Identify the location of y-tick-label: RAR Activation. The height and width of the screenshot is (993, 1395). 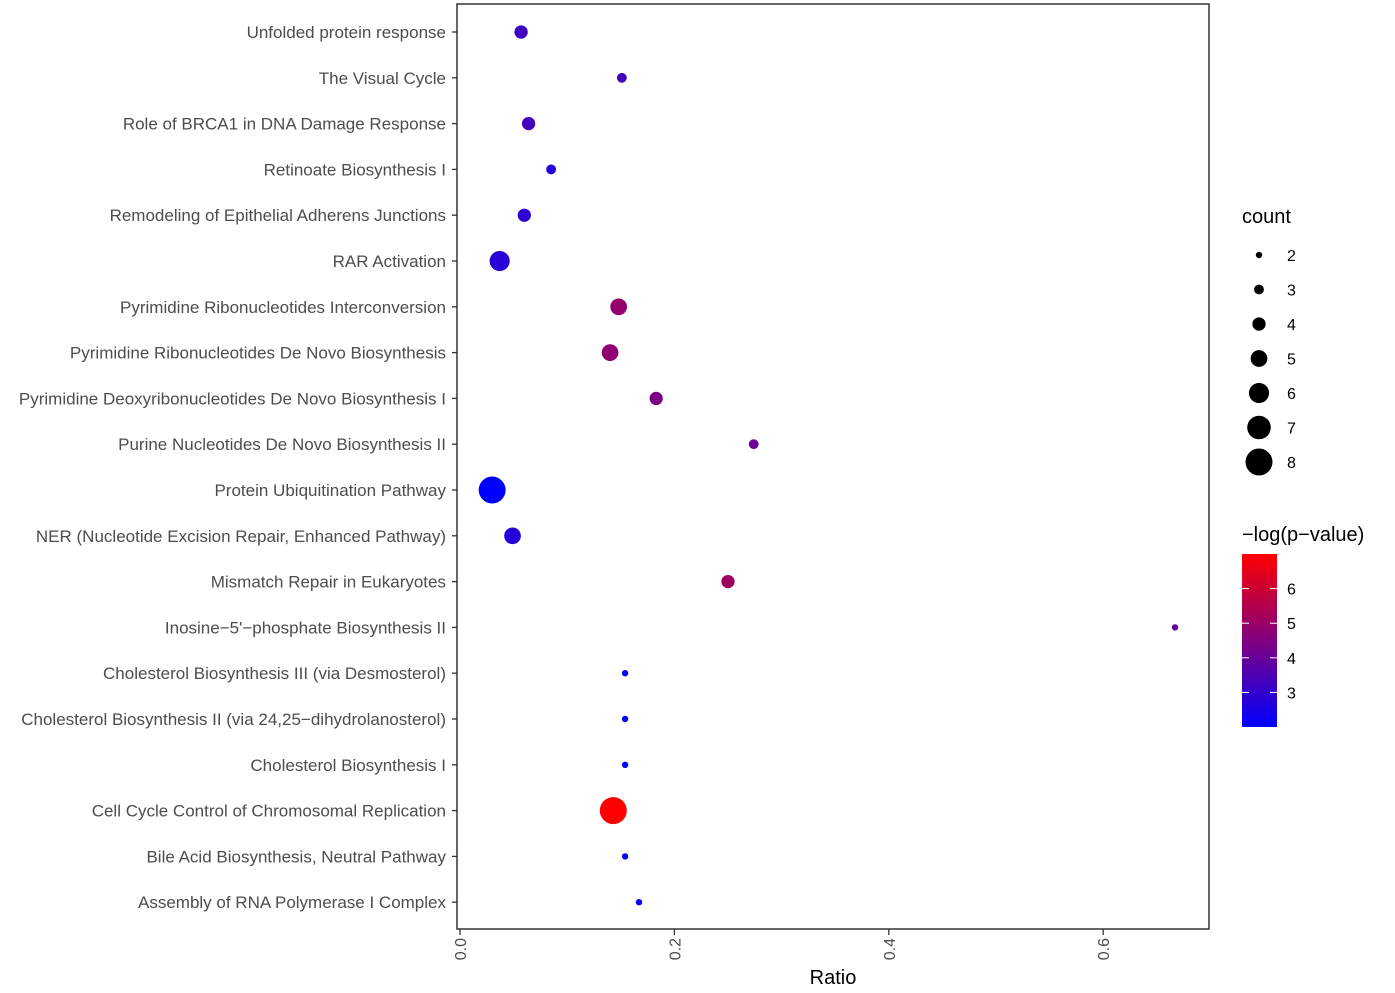
(389, 261).